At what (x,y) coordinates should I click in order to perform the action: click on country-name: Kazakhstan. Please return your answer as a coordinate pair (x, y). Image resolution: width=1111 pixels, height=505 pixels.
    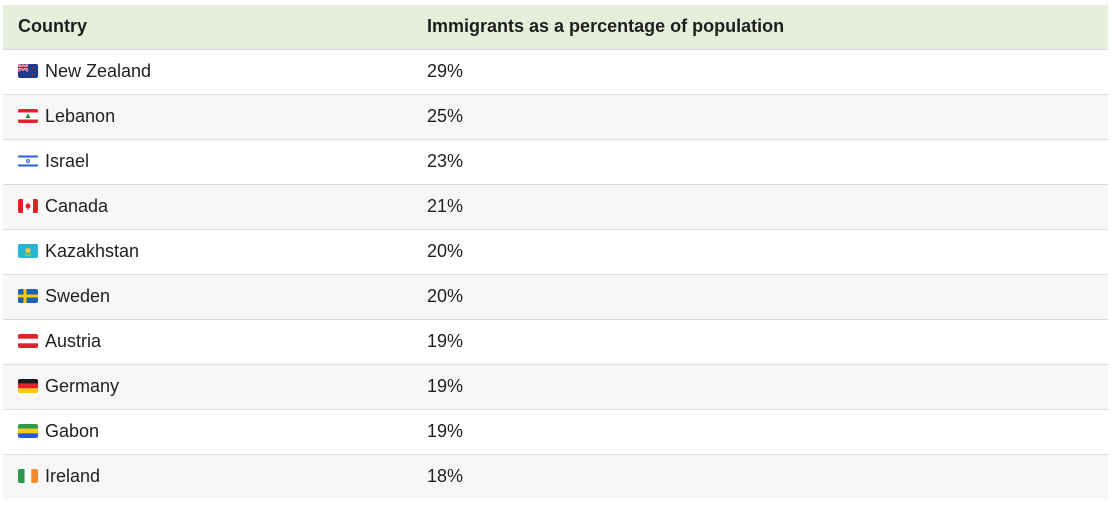
    Looking at the image, I should click on (92, 251).